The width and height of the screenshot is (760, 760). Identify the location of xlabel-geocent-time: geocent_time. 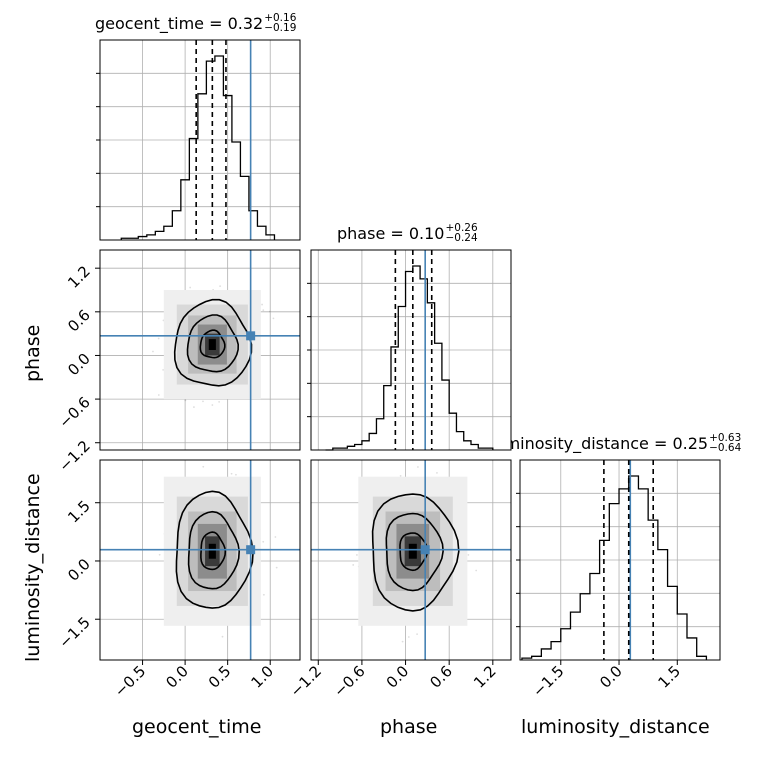
(197, 727).